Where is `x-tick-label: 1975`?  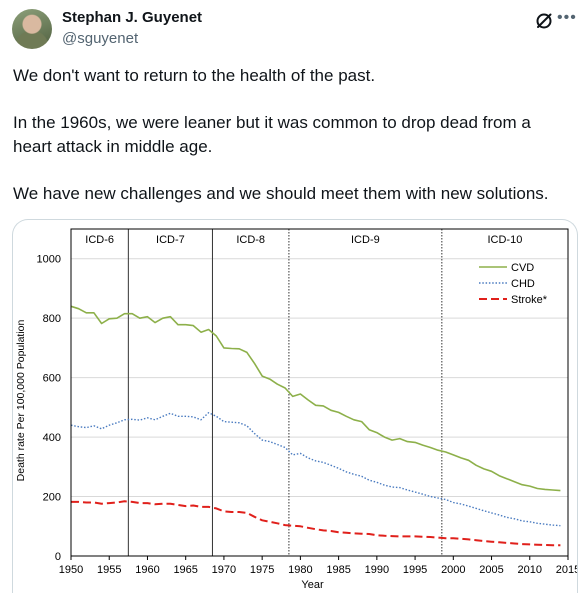 x-tick-label: 1975 is located at coordinates (262, 570).